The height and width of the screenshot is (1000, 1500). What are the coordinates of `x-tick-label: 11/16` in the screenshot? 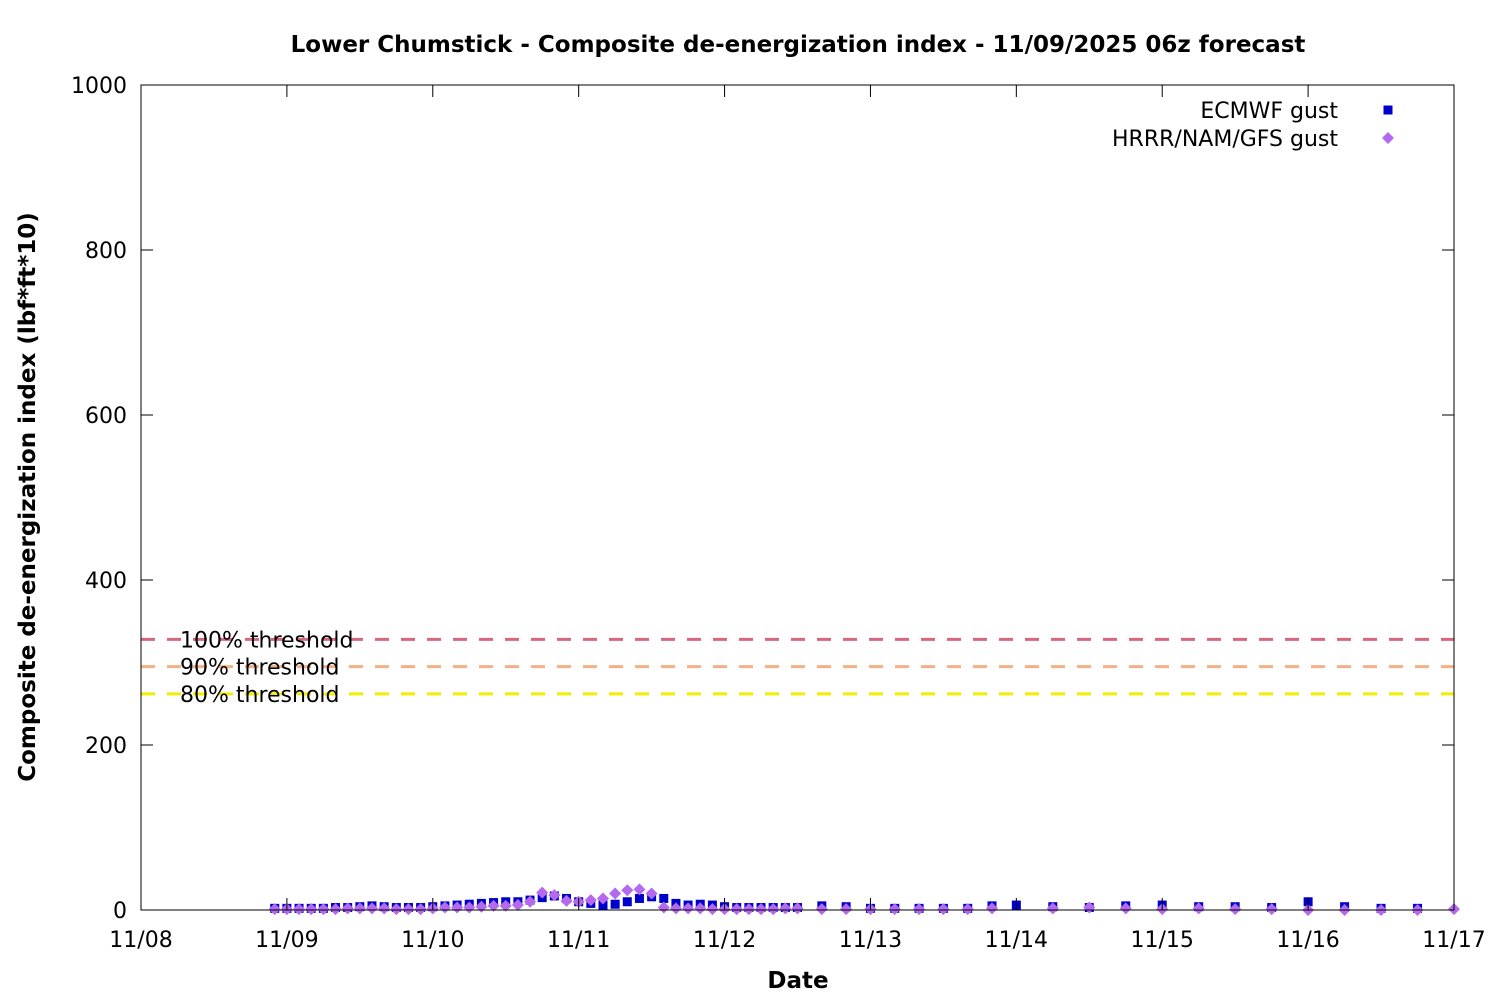 It's located at (1307, 940).